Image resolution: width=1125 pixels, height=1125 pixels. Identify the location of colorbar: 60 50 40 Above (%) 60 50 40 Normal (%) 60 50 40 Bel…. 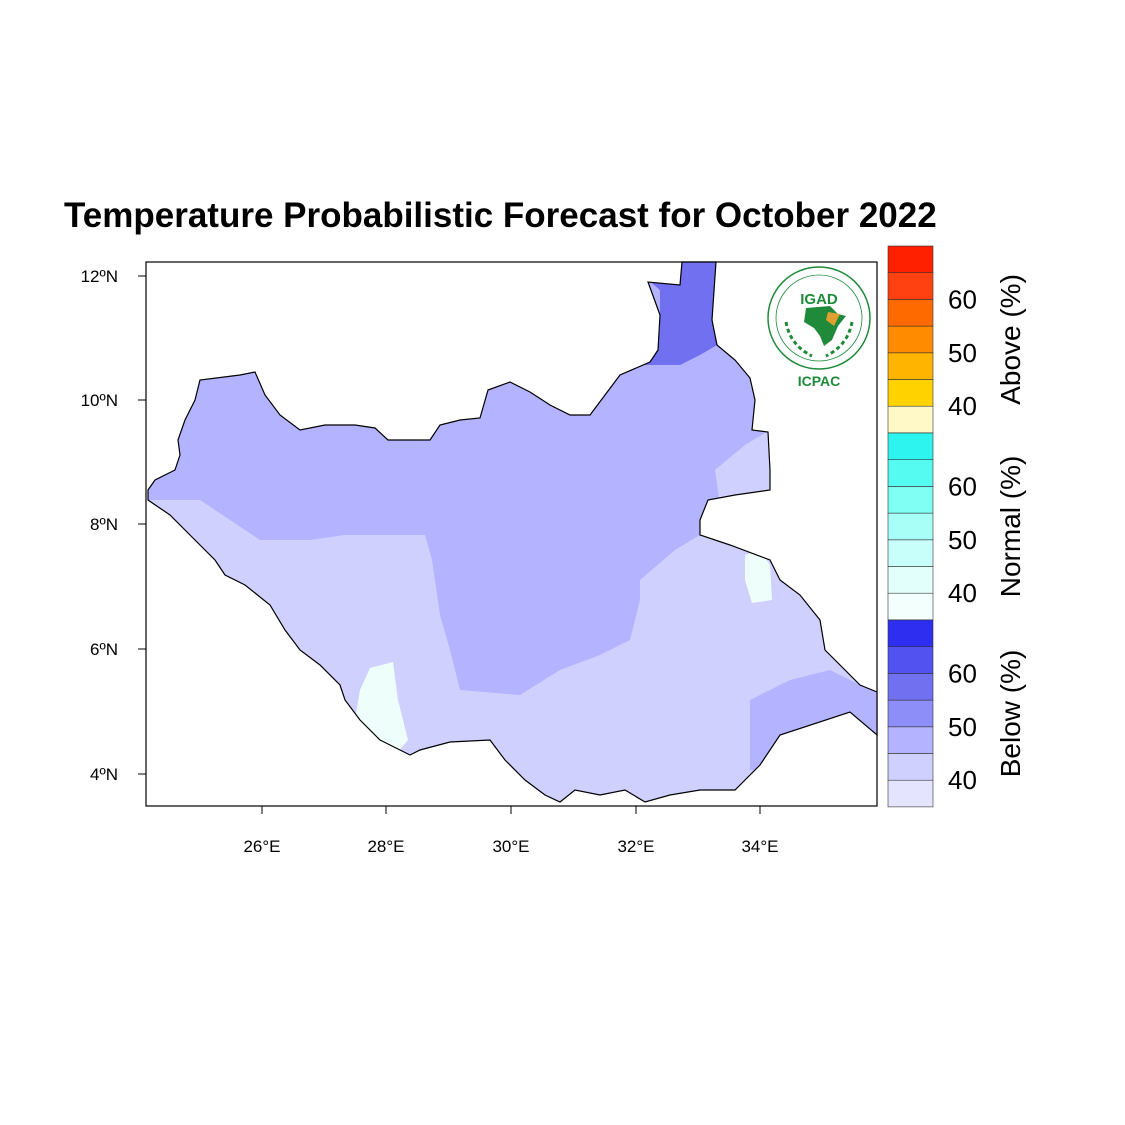
(956, 526).